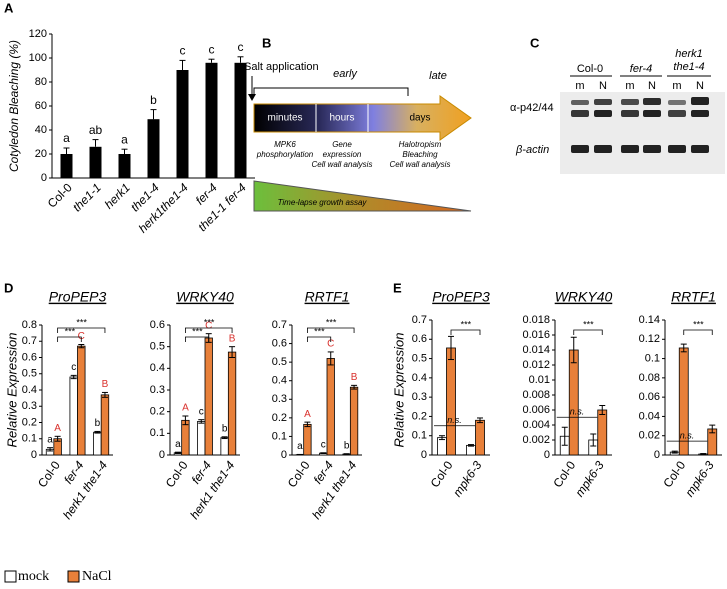 Image resolution: width=727 pixels, height=589 pixels. What do you see at coordinates (252, 97) in the screenshot?
I see `arrowhead` at bounding box center [252, 97].